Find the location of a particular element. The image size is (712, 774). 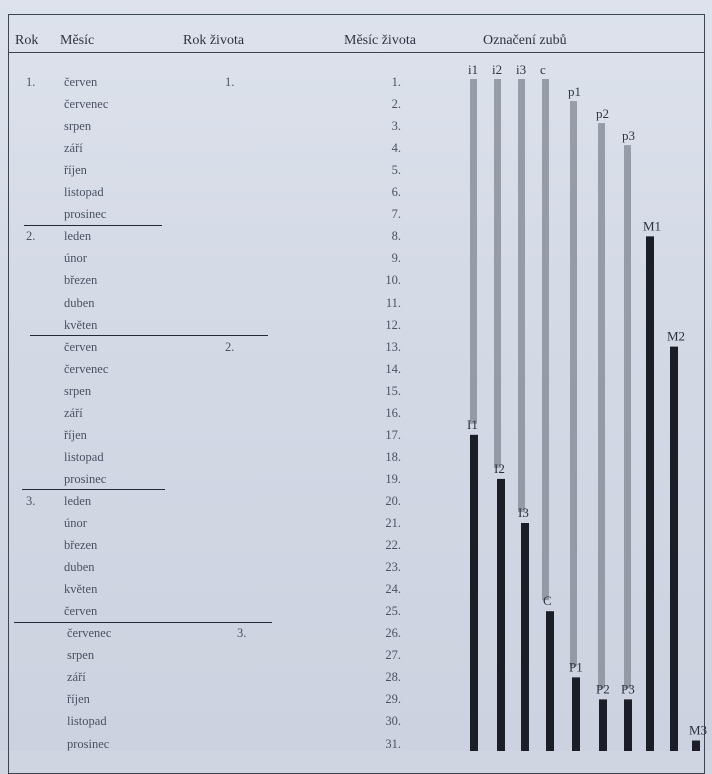

permanent-tooth-label-M2: M2 is located at coordinates (676, 336).